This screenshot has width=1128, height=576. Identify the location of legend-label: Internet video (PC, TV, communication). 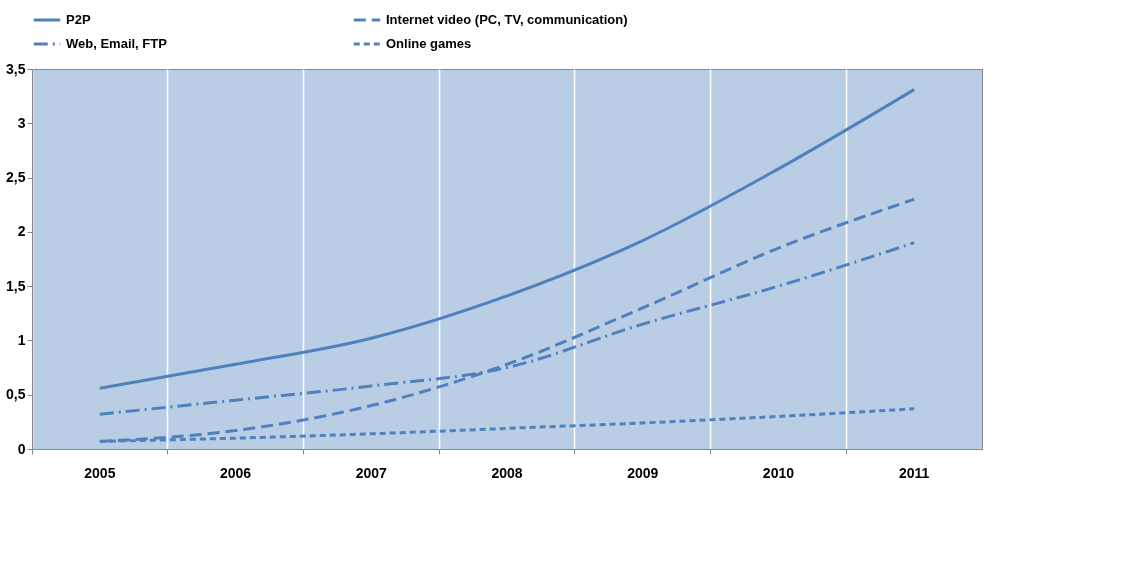
(507, 19).